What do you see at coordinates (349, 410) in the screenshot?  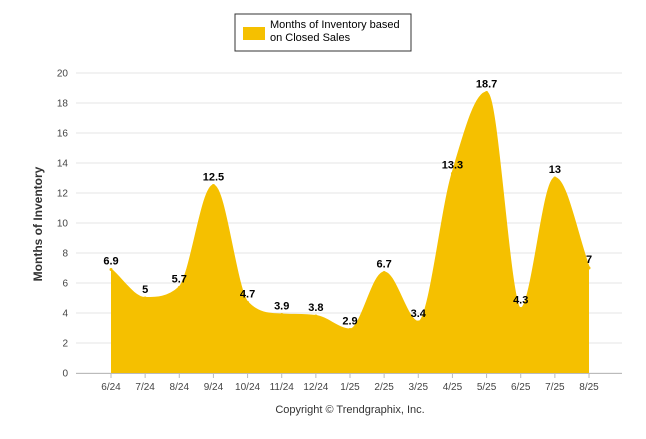 I see `copyright-credit: Copyright © Trendgraphix, Inc.` at bounding box center [349, 410].